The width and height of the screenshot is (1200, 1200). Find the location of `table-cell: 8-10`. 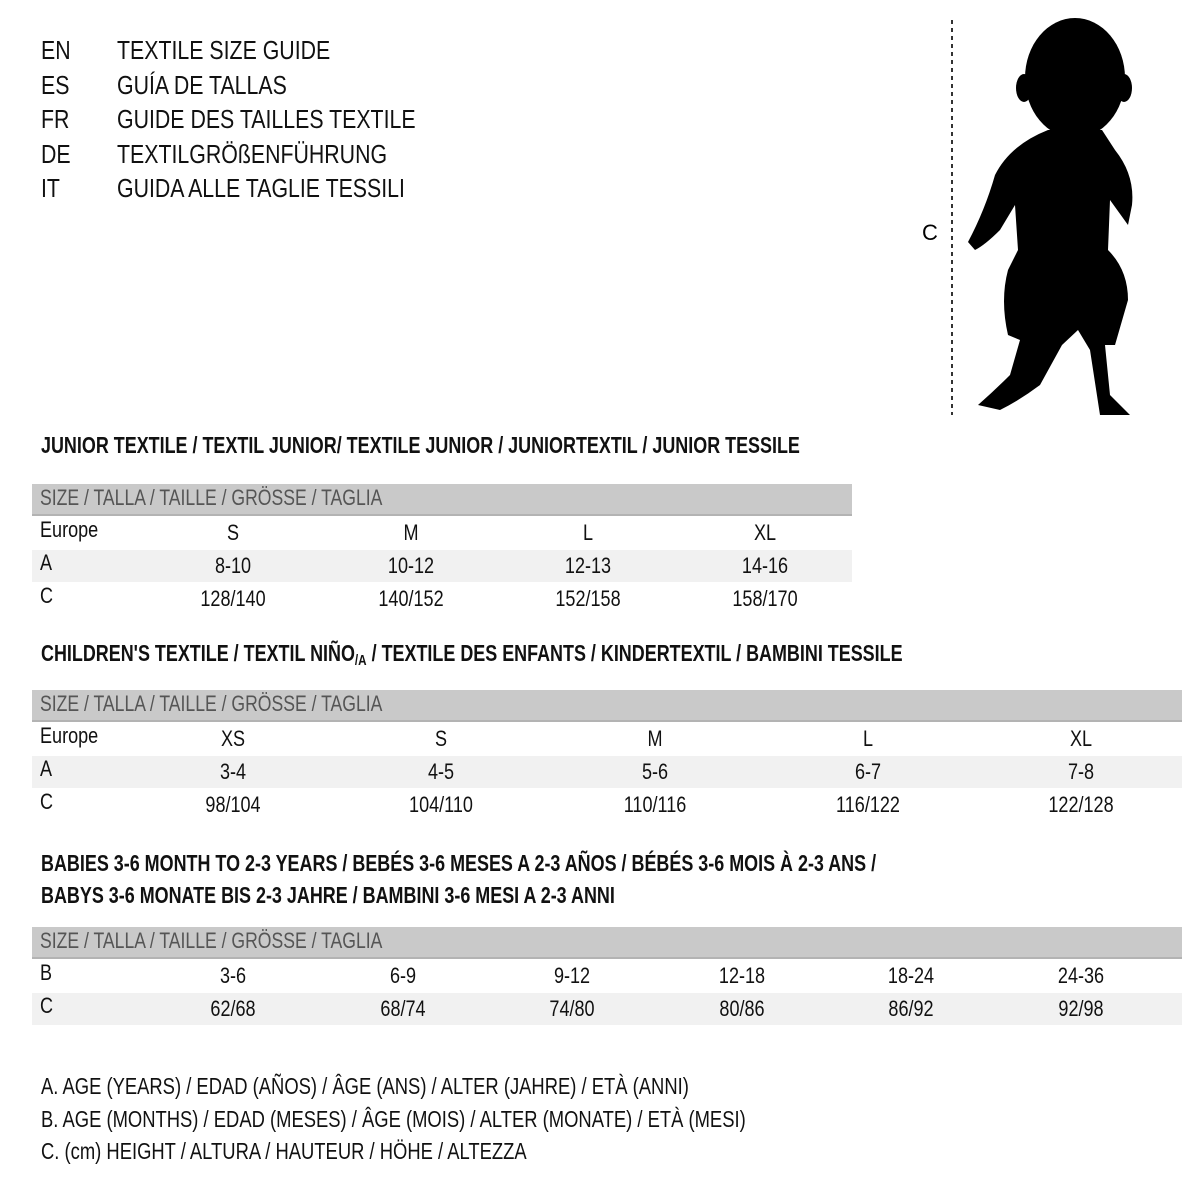

table-cell: 8-10 is located at coordinates (233, 565).